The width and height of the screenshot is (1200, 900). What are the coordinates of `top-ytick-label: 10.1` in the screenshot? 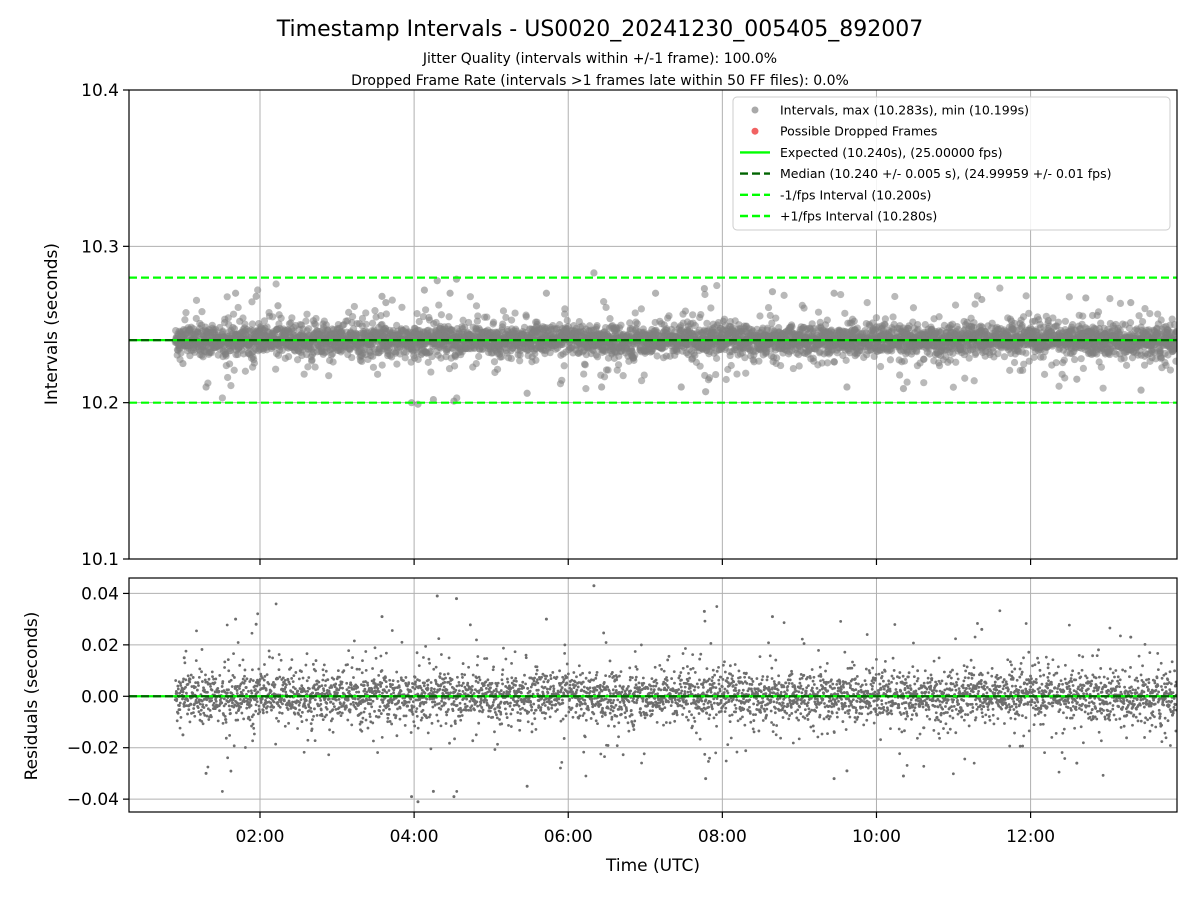 It's located at (100, 560).